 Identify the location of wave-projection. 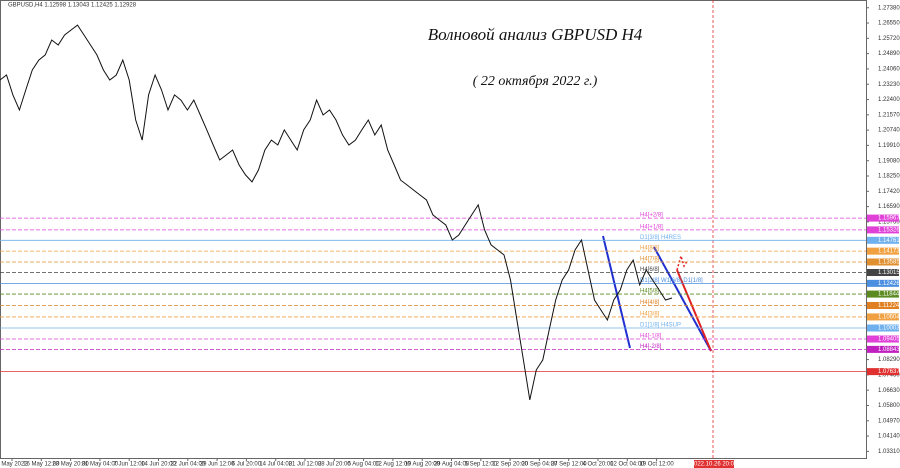
(682, 262).